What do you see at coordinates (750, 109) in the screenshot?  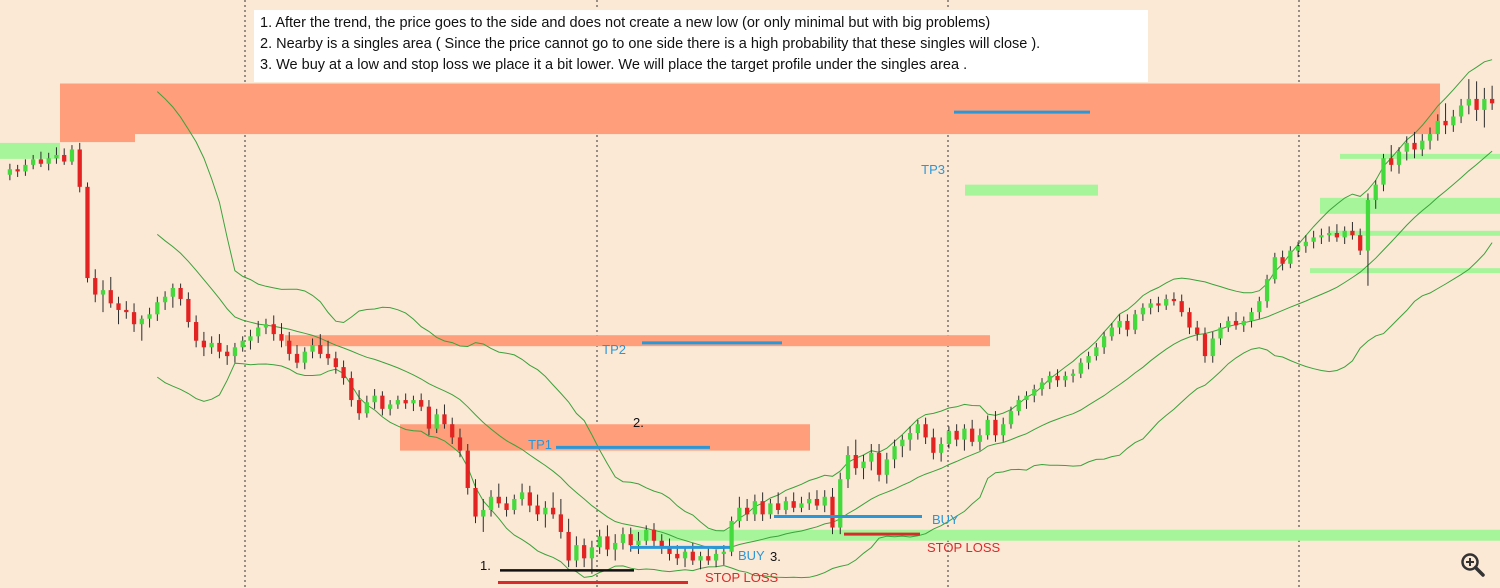 I see `singles-zone-sell` at bounding box center [750, 109].